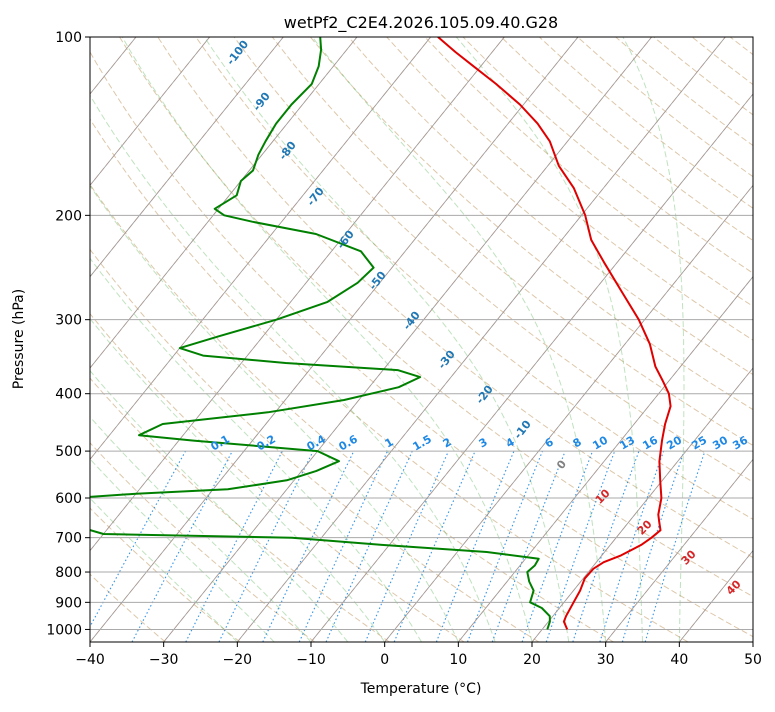 The width and height of the screenshot is (775, 712). I want to click on y-tick-label: 400, so click(68, 395).